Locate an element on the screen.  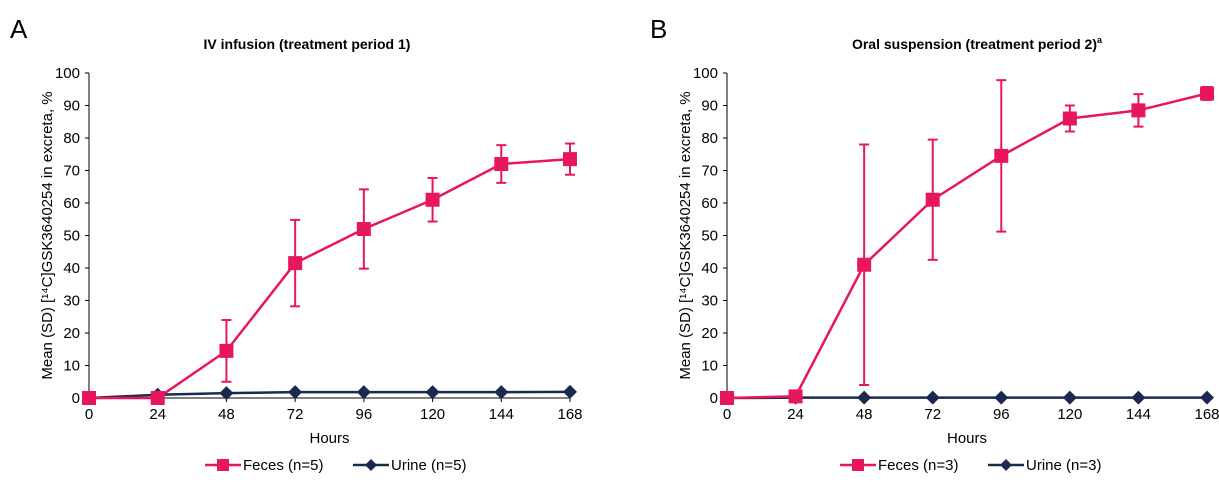
legend-item: Urine (n=5) is located at coordinates (409, 465).